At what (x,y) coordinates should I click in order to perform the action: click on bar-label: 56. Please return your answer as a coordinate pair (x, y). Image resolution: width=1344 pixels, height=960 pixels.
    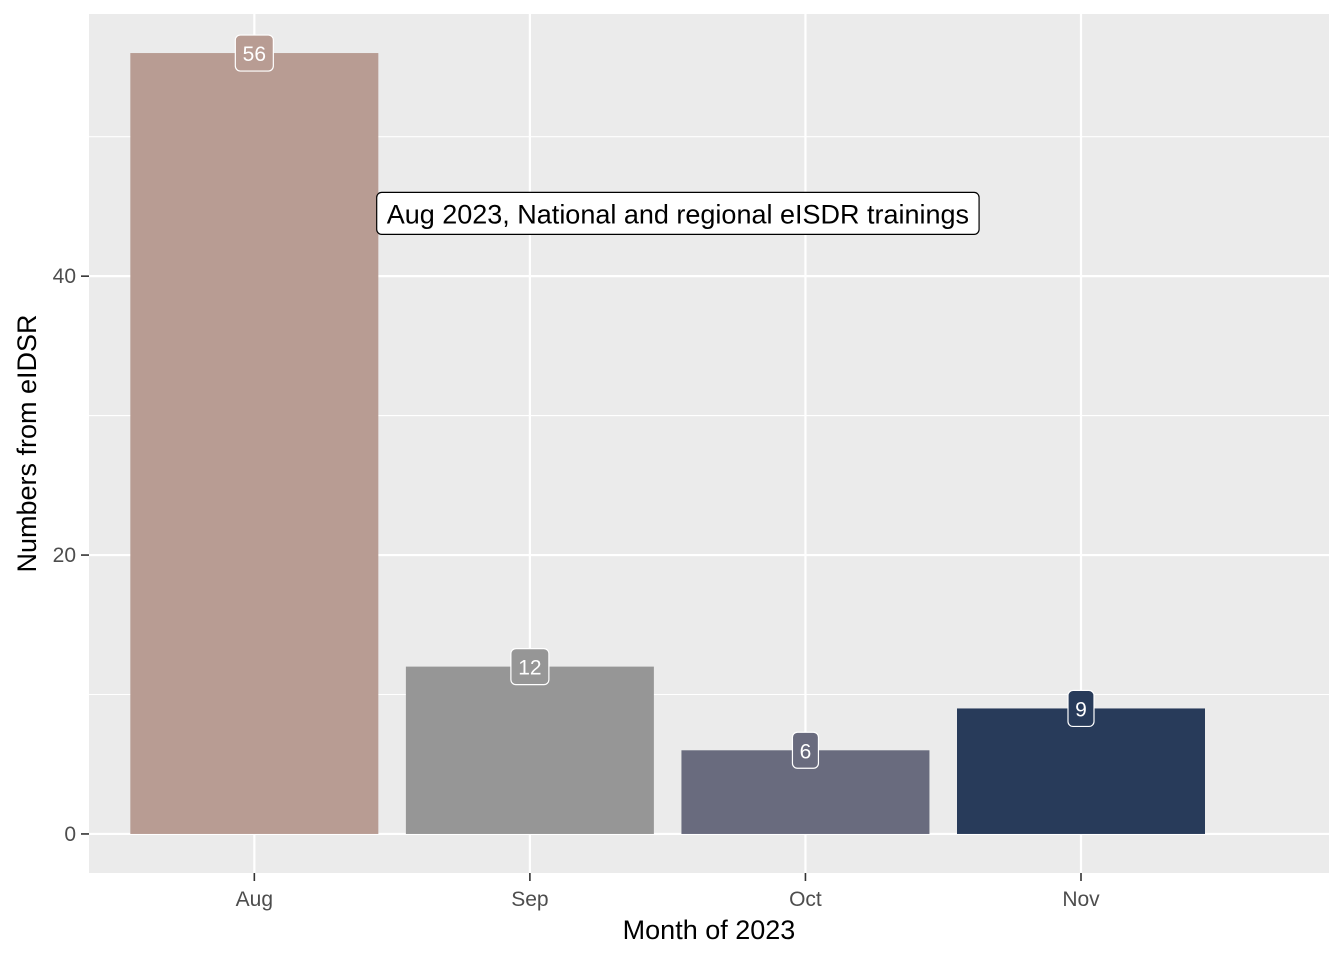
    Looking at the image, I should click on (254, 54).